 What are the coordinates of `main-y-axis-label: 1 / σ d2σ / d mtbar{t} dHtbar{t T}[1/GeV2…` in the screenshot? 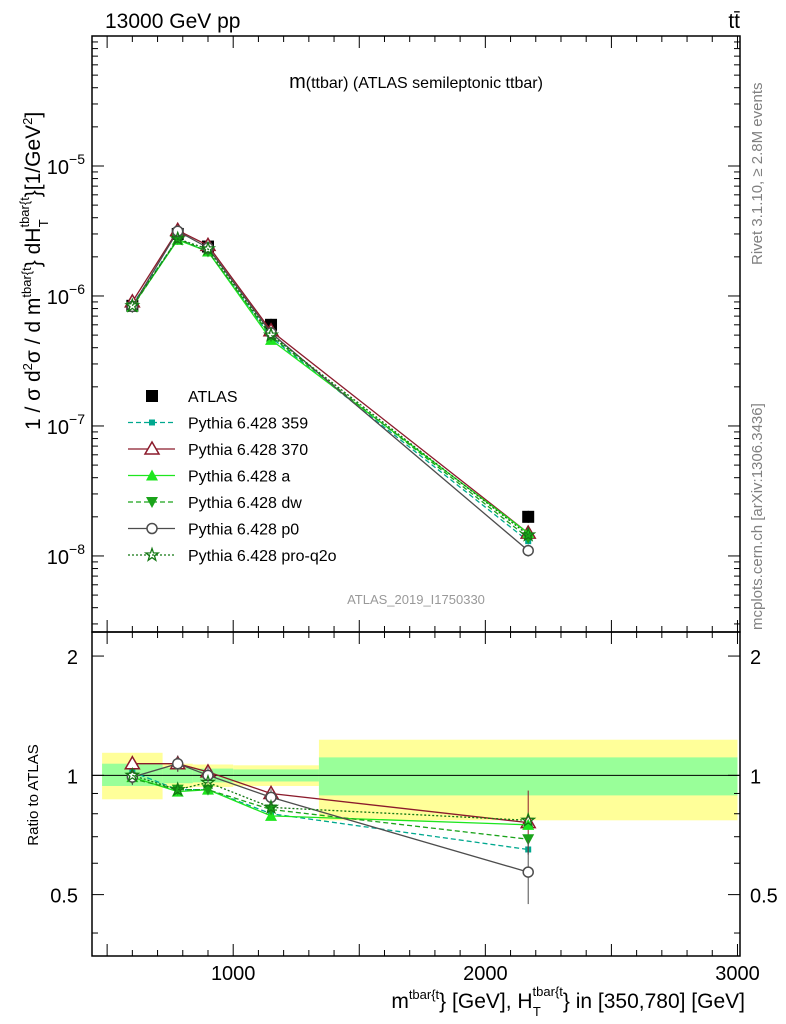 It's located at (34, 271).